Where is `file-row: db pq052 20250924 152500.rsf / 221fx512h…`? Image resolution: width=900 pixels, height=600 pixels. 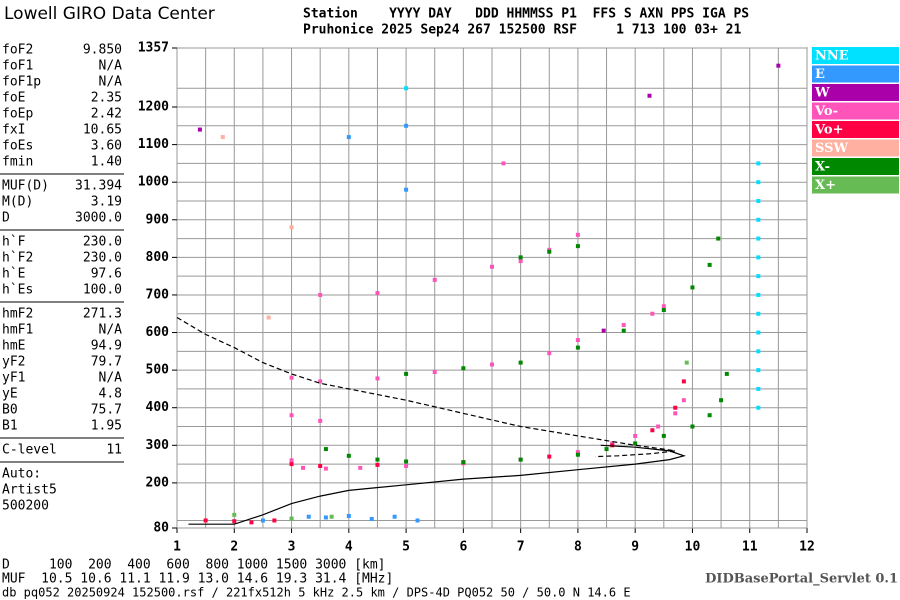 file-row: db pq052 20250924 152500.rsf / 221fx512h… is located at coordinates (316, 593).